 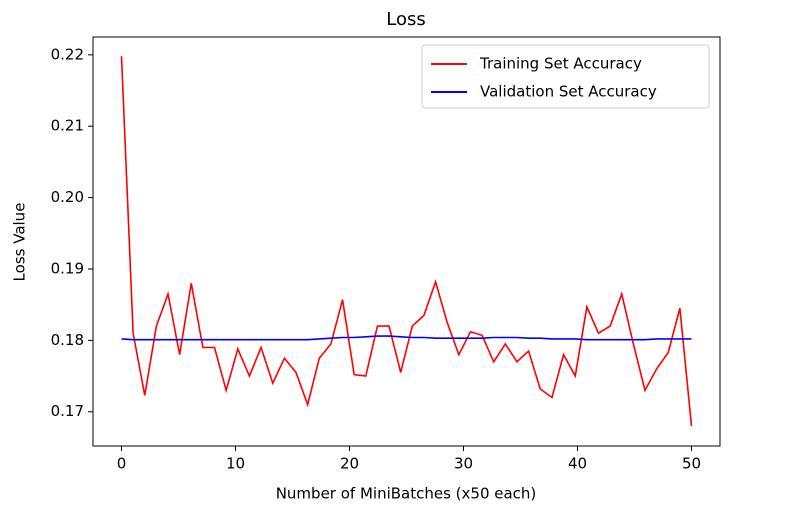 What do you see at coordinates (67, 54) in the screenshot?
I see `y-tick-label: 0.22` at bounding box center [67, 54].